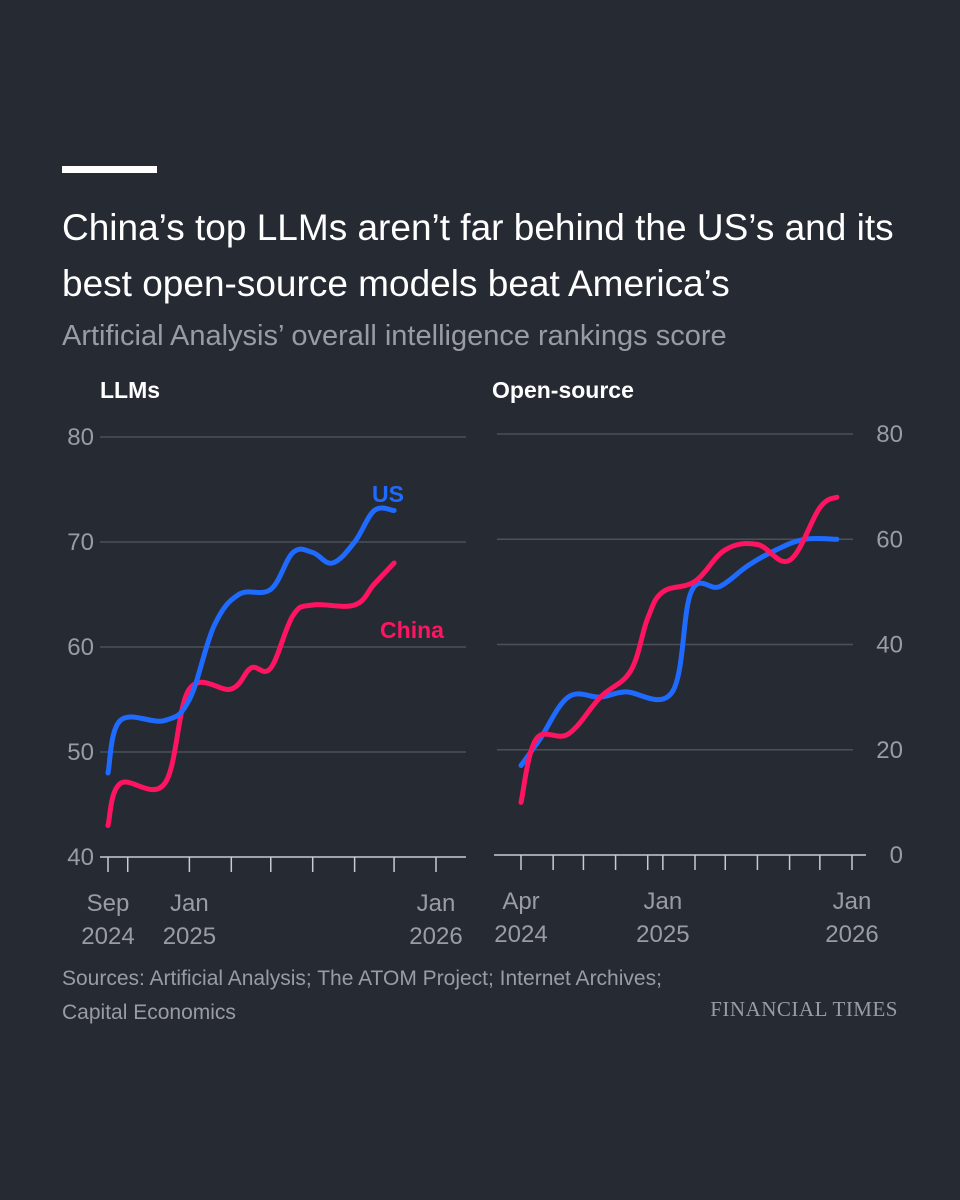 The height and width of the screenshot is (1200, 960). What do you see at coordinates (130, 390) in the screenshot?
I see `panel-title: LLMs` at bounding box center [130, 390].